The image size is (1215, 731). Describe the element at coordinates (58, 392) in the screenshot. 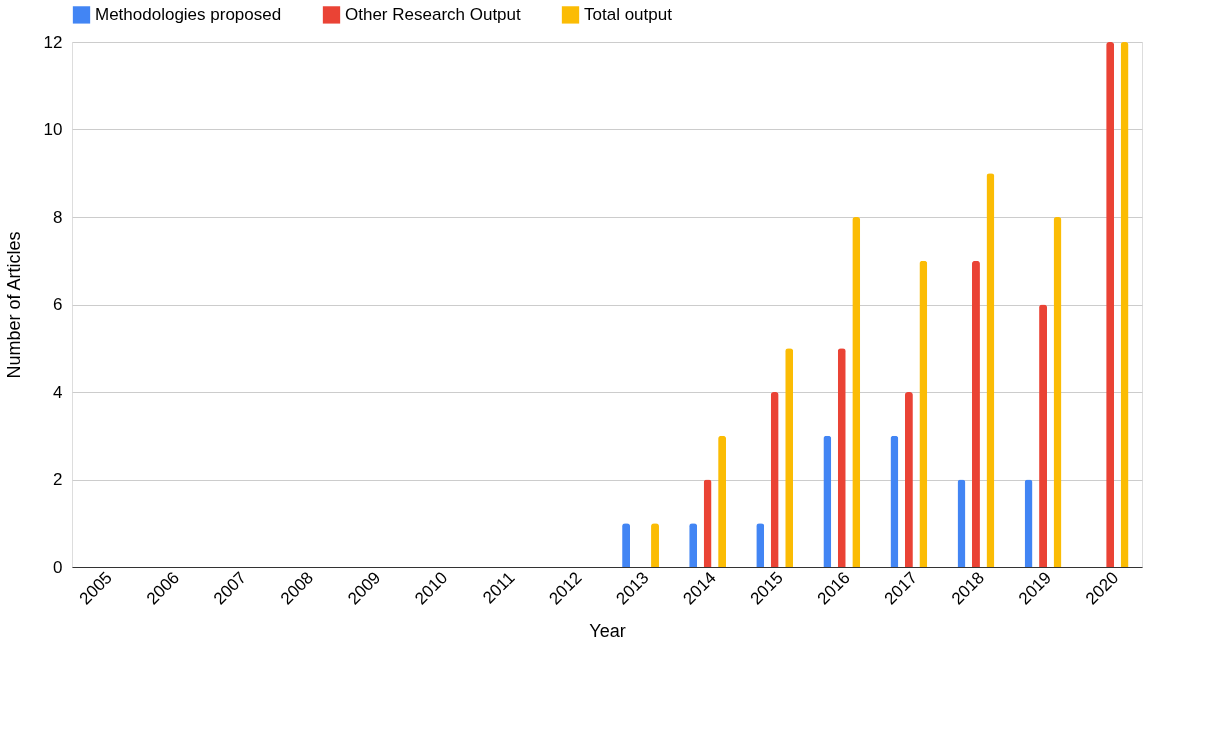

I see `y-tick-label: 4` at that location.